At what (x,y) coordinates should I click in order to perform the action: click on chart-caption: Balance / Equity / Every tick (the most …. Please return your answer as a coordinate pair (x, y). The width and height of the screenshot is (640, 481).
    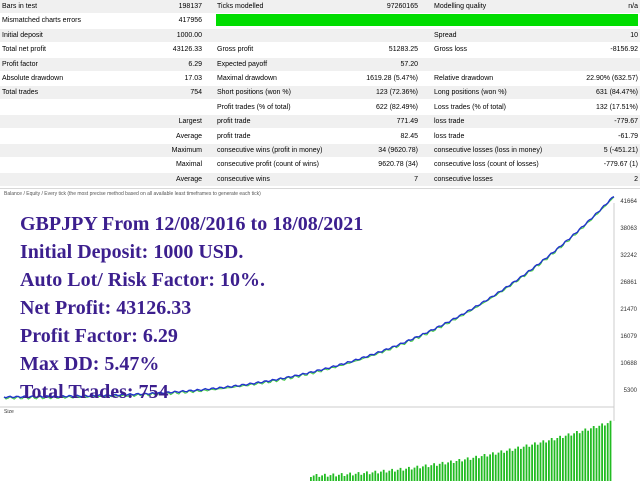
    Looking at the image, I should click on (132, 194).